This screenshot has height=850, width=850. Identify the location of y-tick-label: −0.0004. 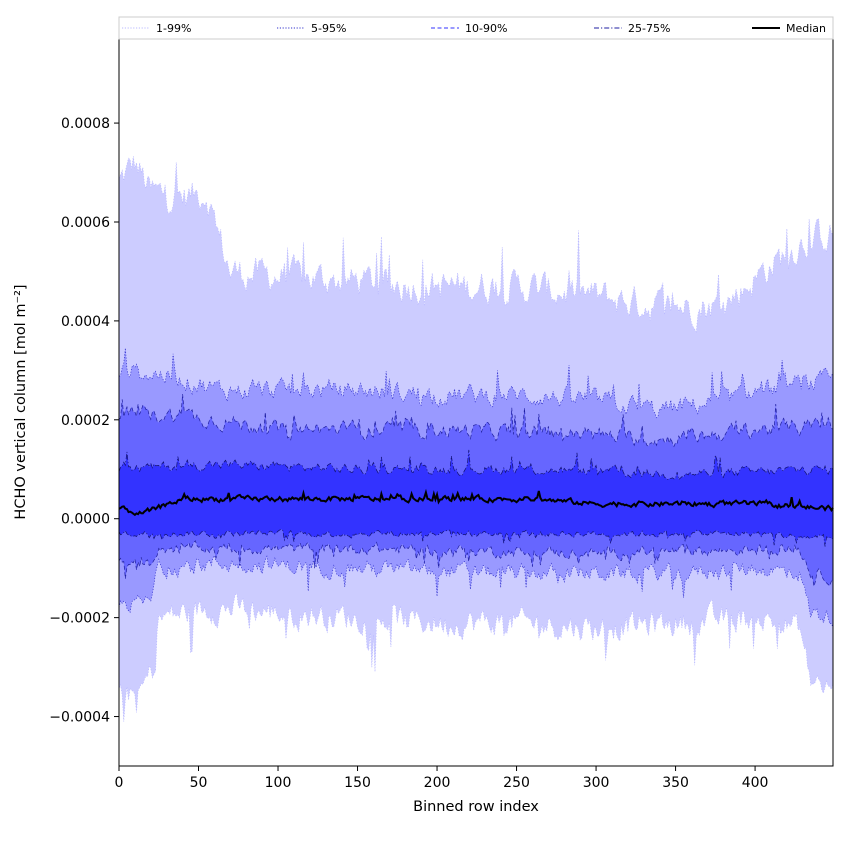
(79, 718).